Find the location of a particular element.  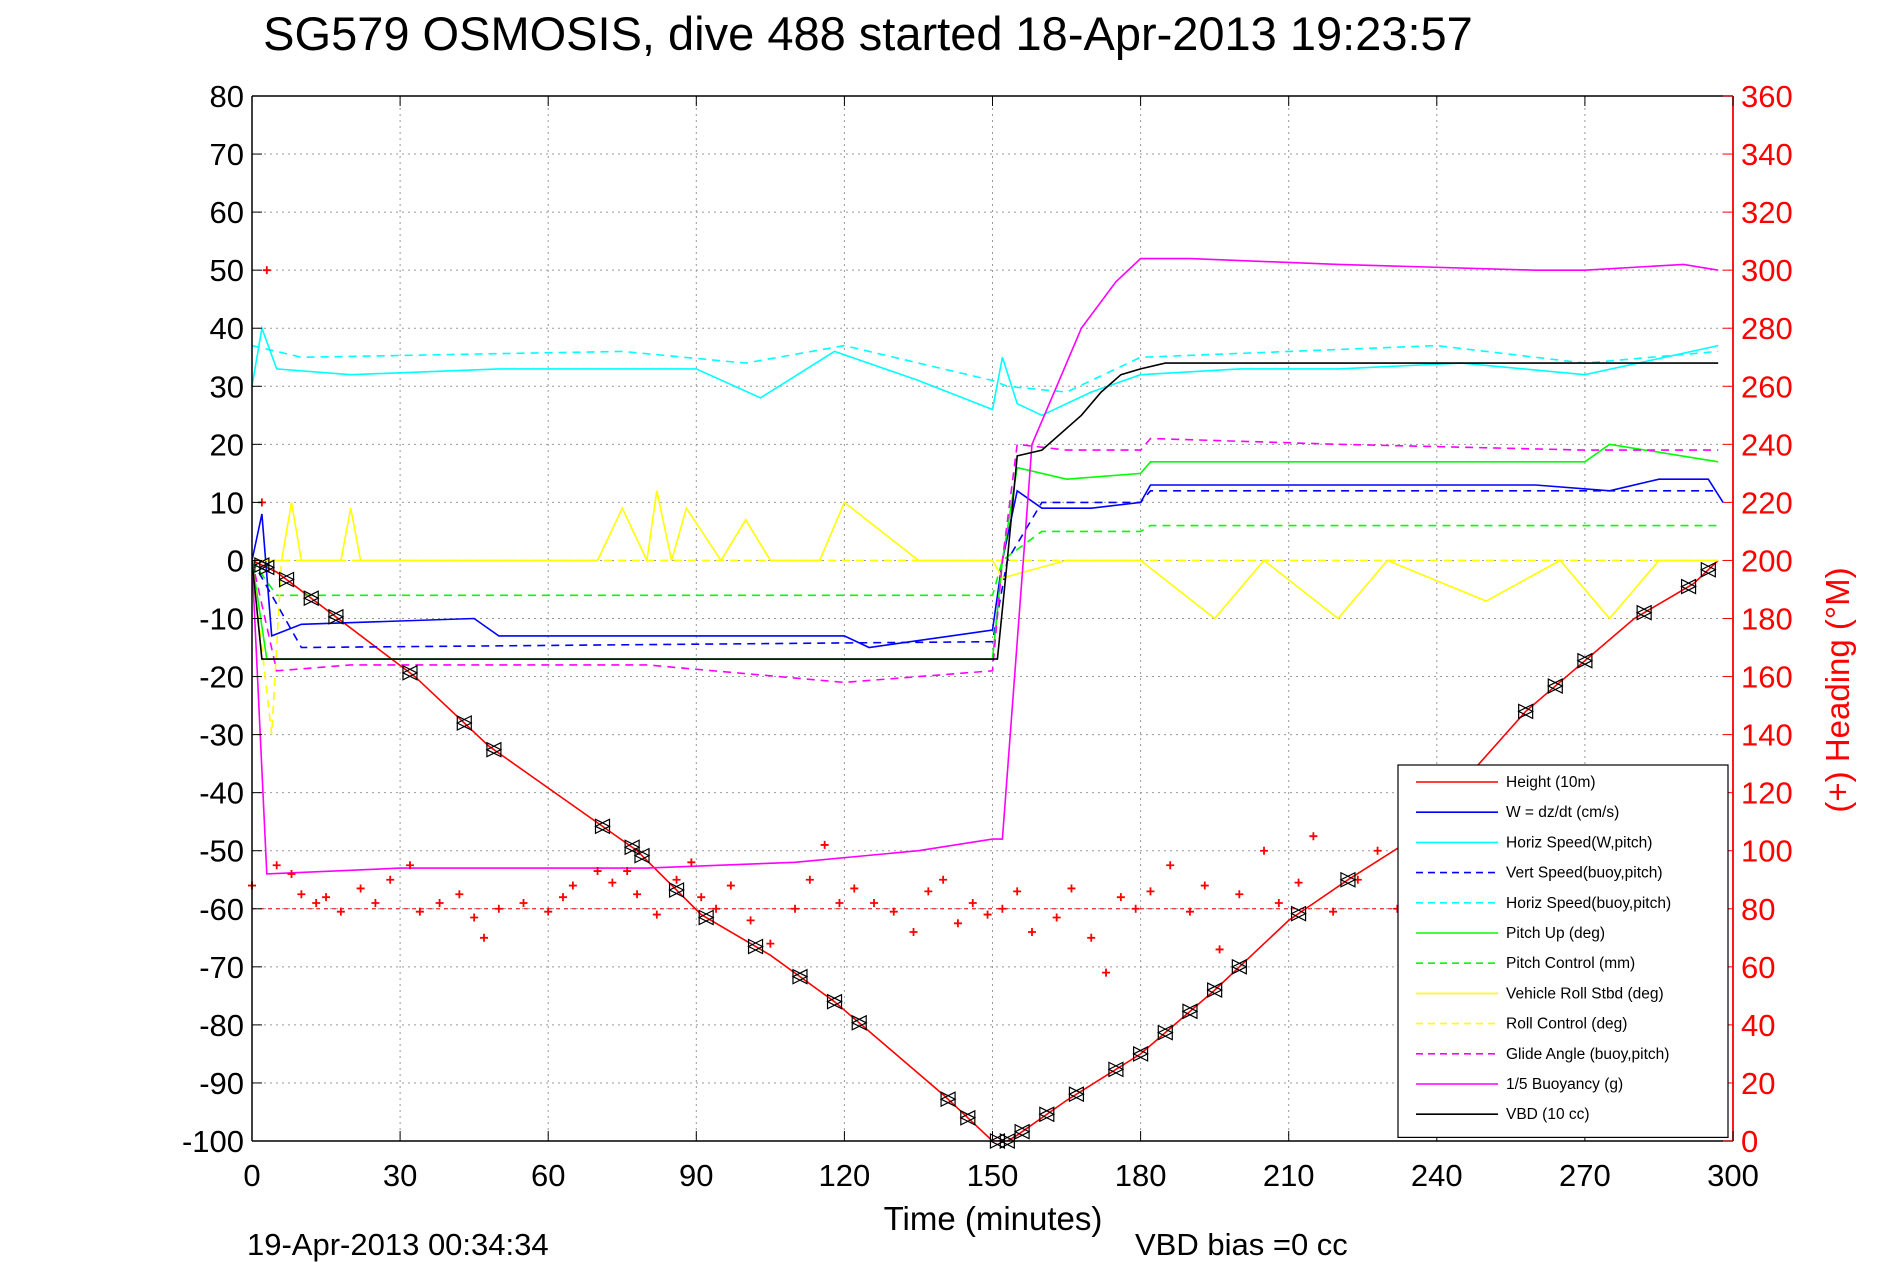

x-tick-label: 150 is located at coordinates (993, 1175).